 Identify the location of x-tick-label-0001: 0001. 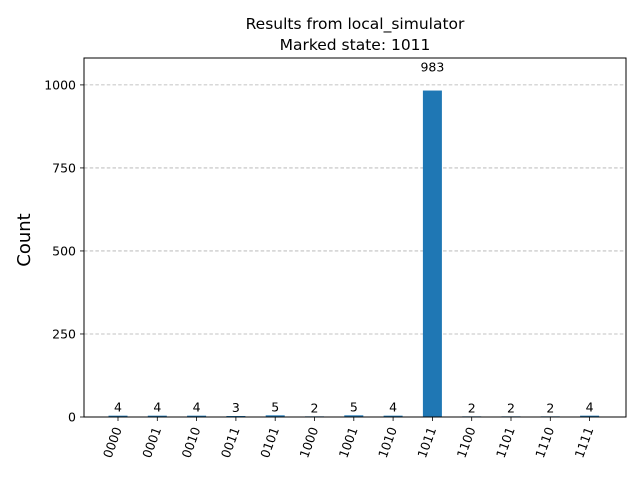
(151, 442).